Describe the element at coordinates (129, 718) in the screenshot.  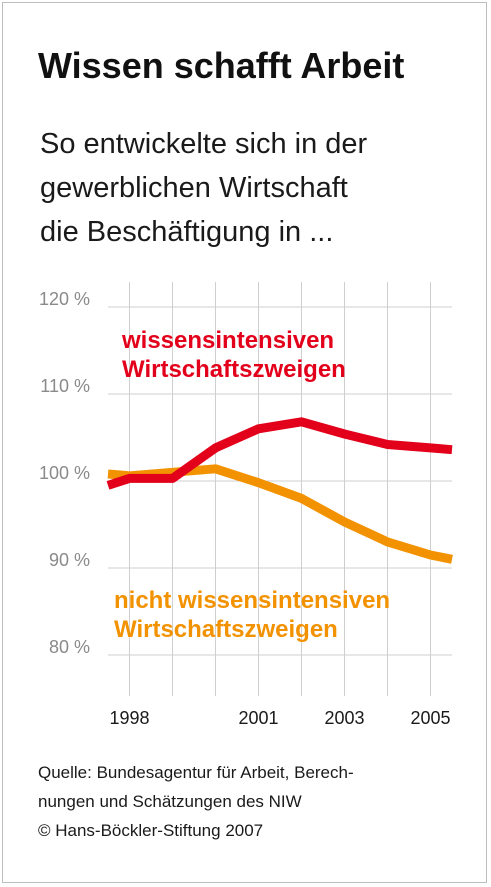
I see `x-tick-label: 1998` at that location.